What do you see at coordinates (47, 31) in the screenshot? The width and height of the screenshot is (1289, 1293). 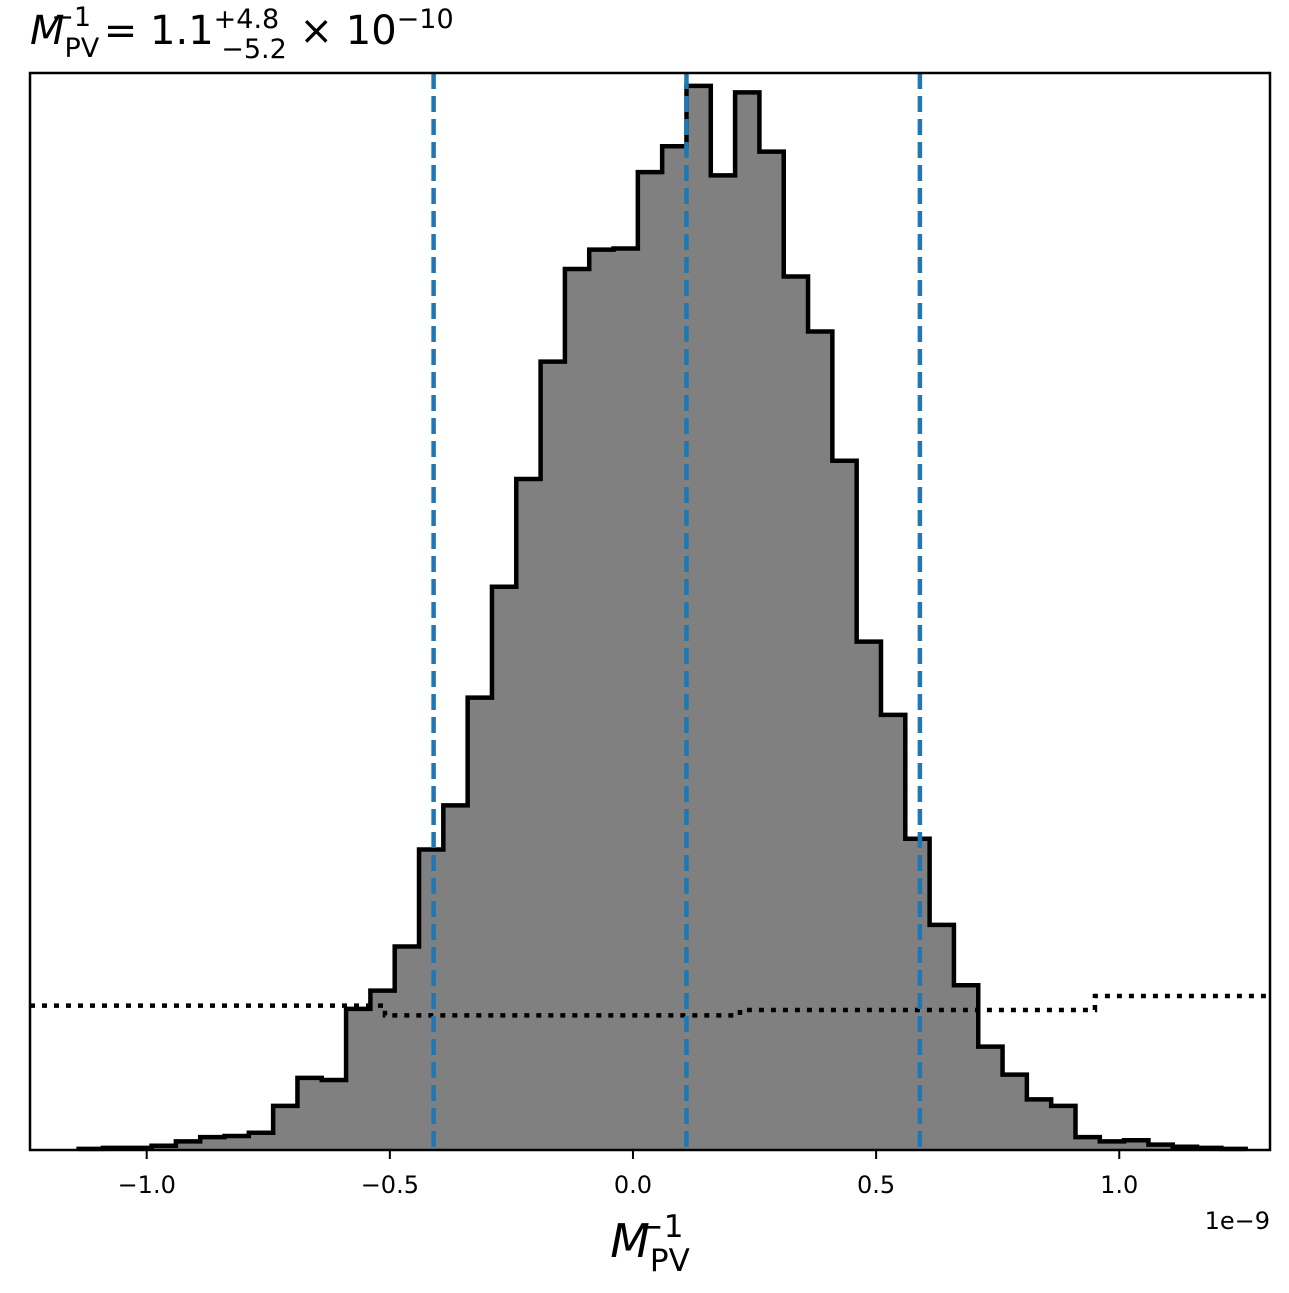 I see `title-symbol: M` at bounding box center [47, 31].